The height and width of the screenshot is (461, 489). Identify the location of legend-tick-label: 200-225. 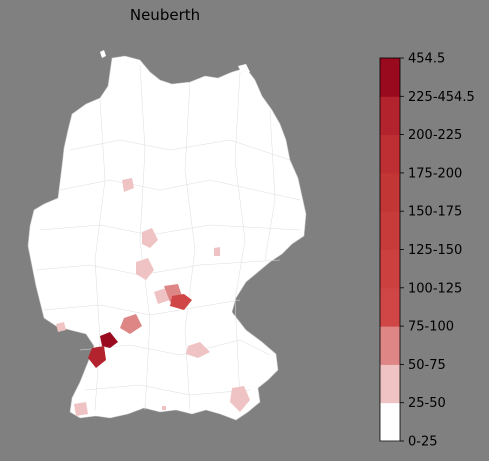
(435, 135).